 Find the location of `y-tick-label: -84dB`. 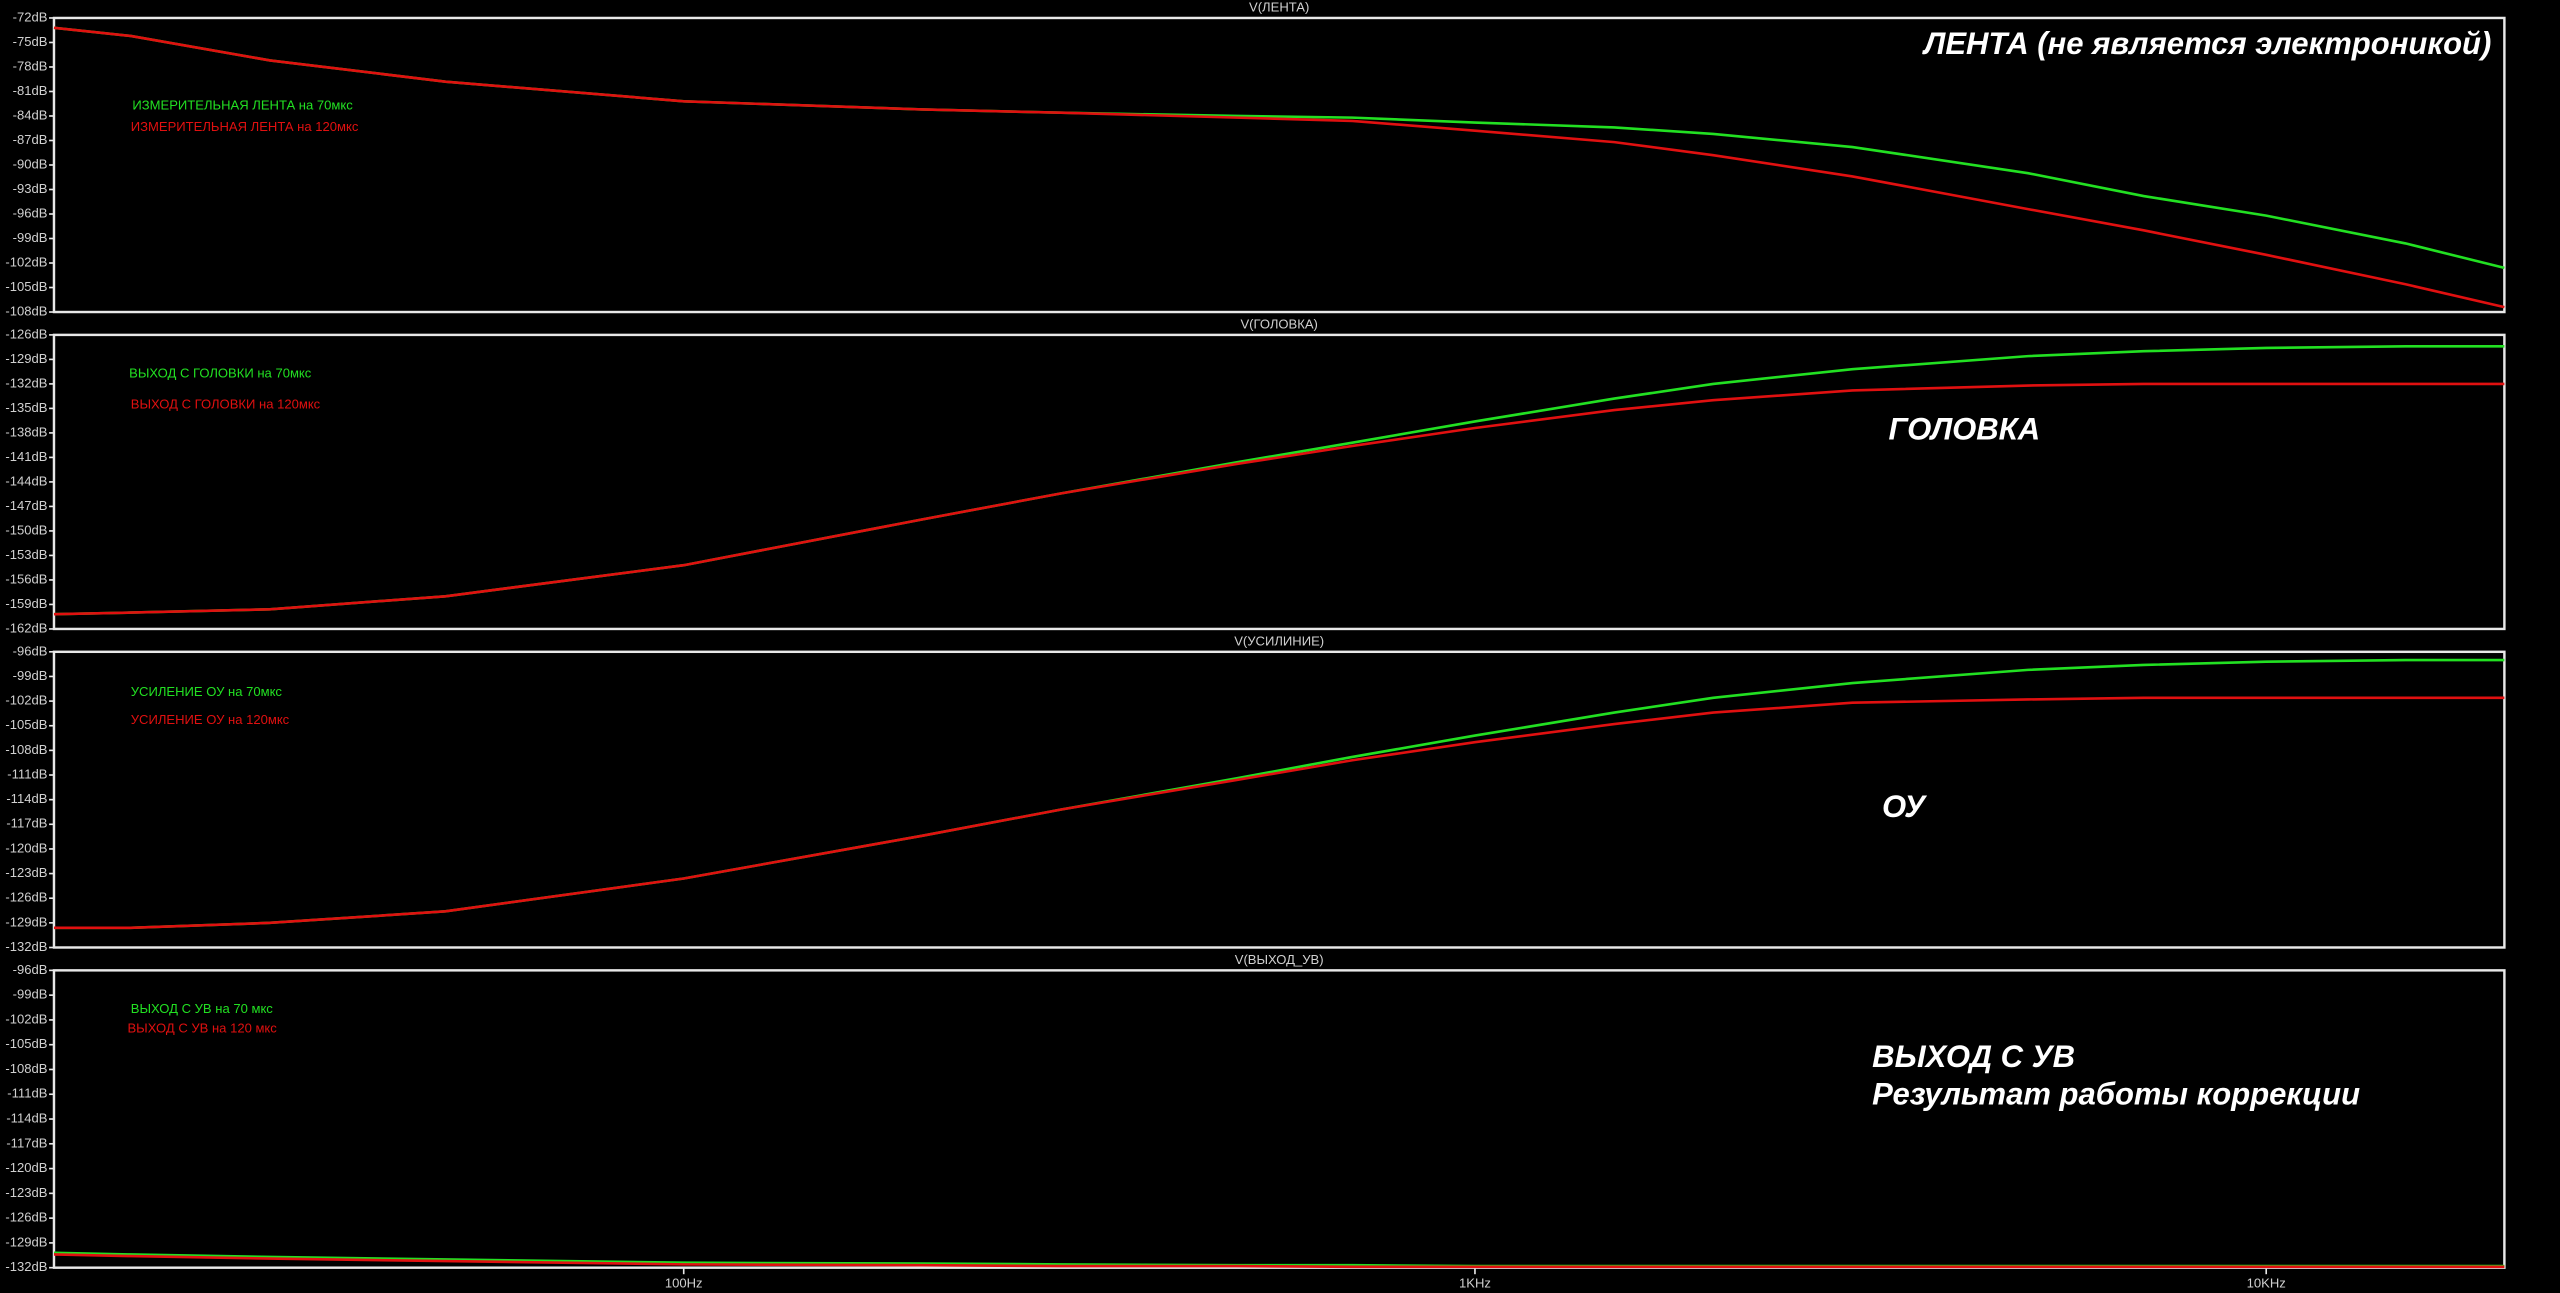

y-tick-label: -84dB is located at coordinates (30, 114).